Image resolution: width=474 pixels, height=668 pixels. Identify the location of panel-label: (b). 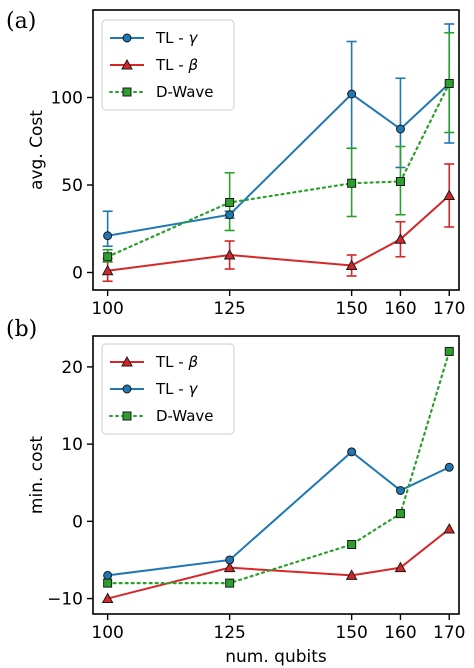
(21, 329).